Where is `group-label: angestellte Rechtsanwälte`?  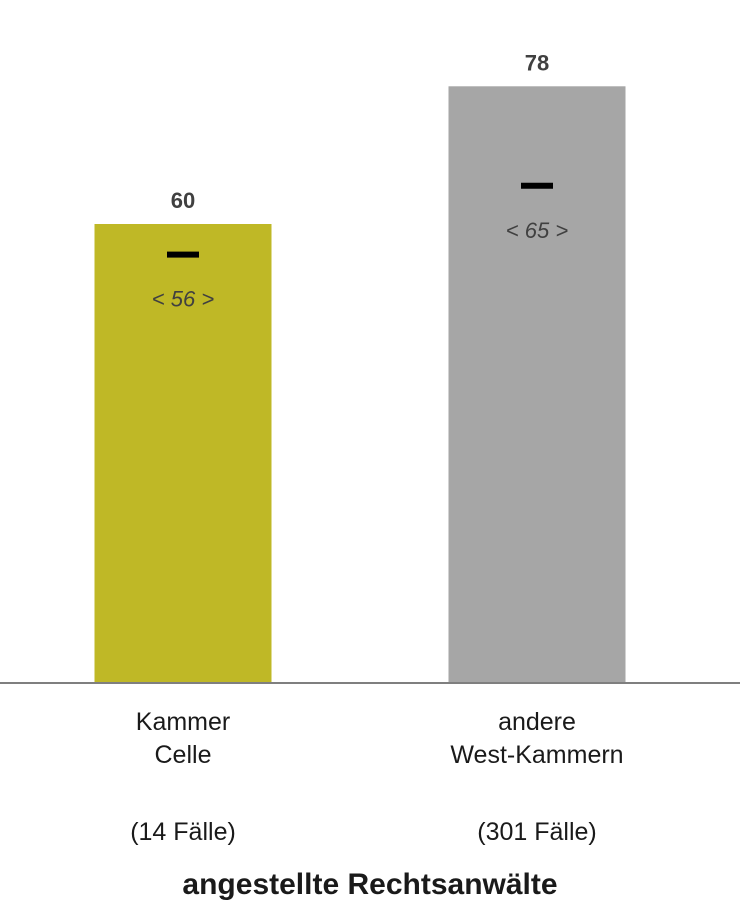
group-label: angestellte Rechtsanwälte is located at coordinates (370, 884).